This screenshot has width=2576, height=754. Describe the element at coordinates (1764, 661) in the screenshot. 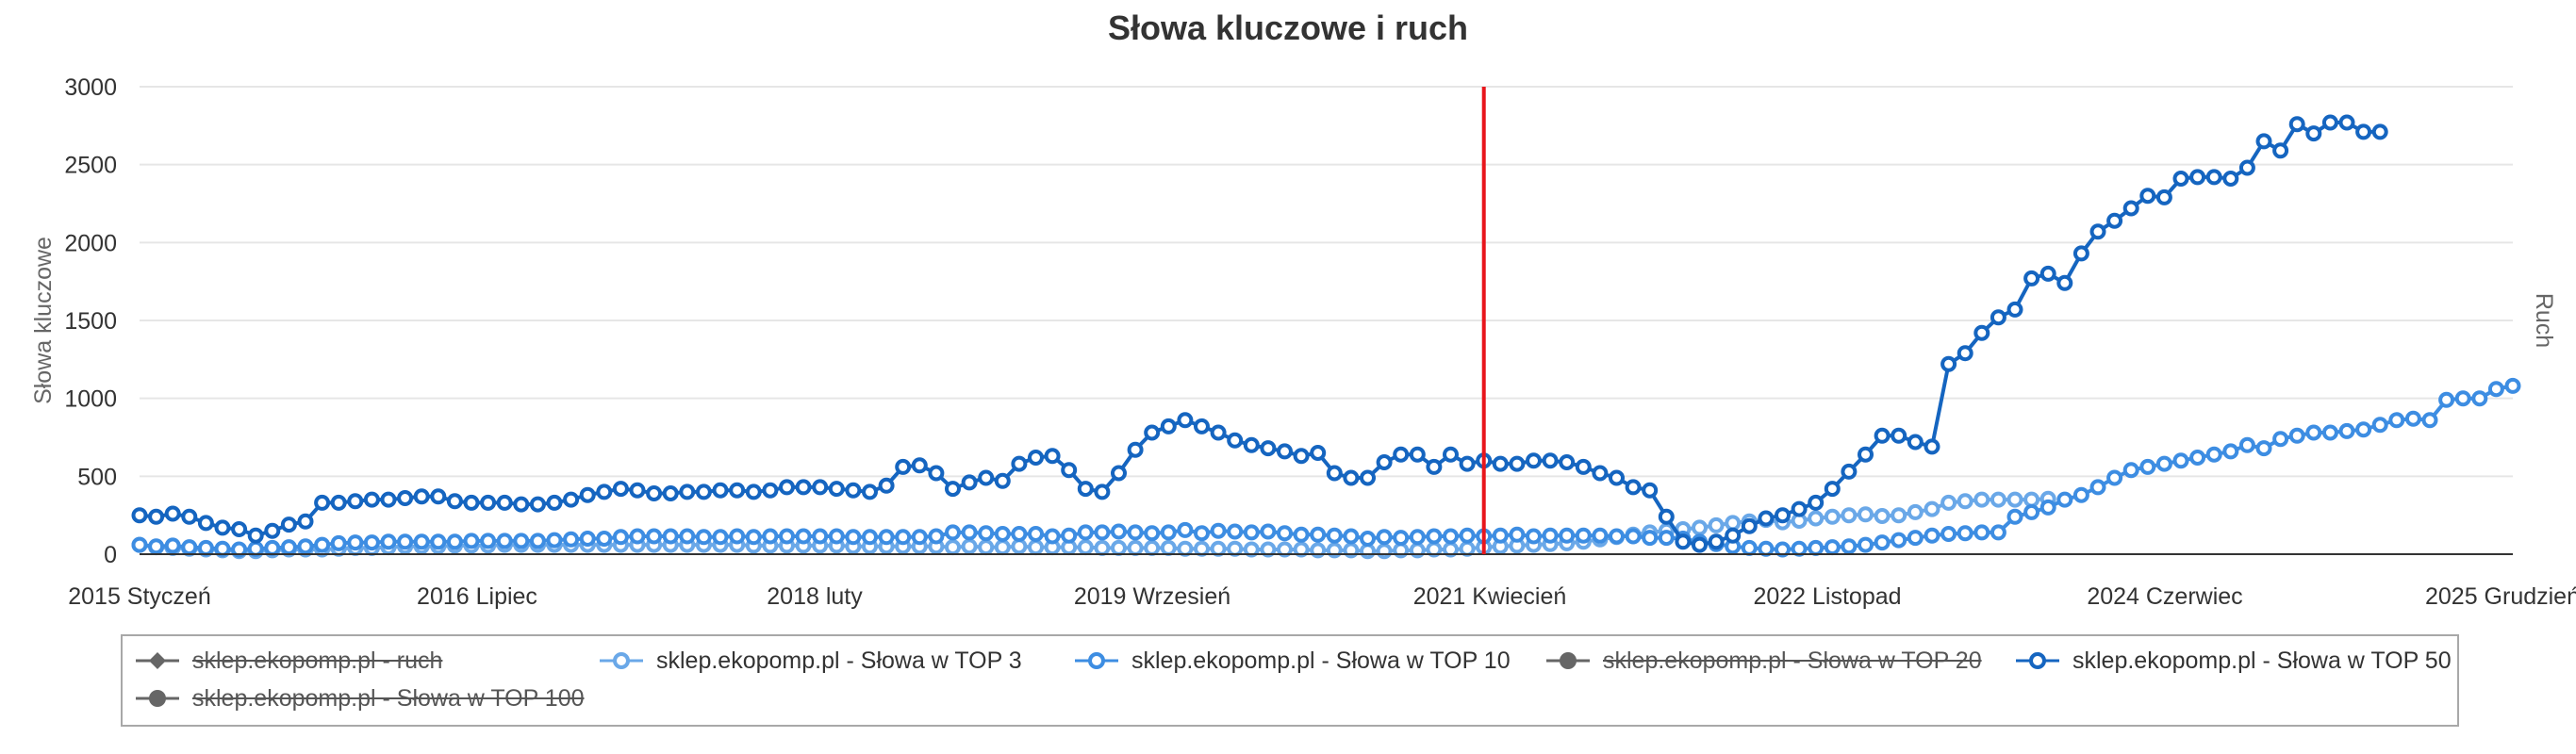

I see `legend-item-top20: sklep.ekopomp.pl - Słowa w TOP 20` at that location.